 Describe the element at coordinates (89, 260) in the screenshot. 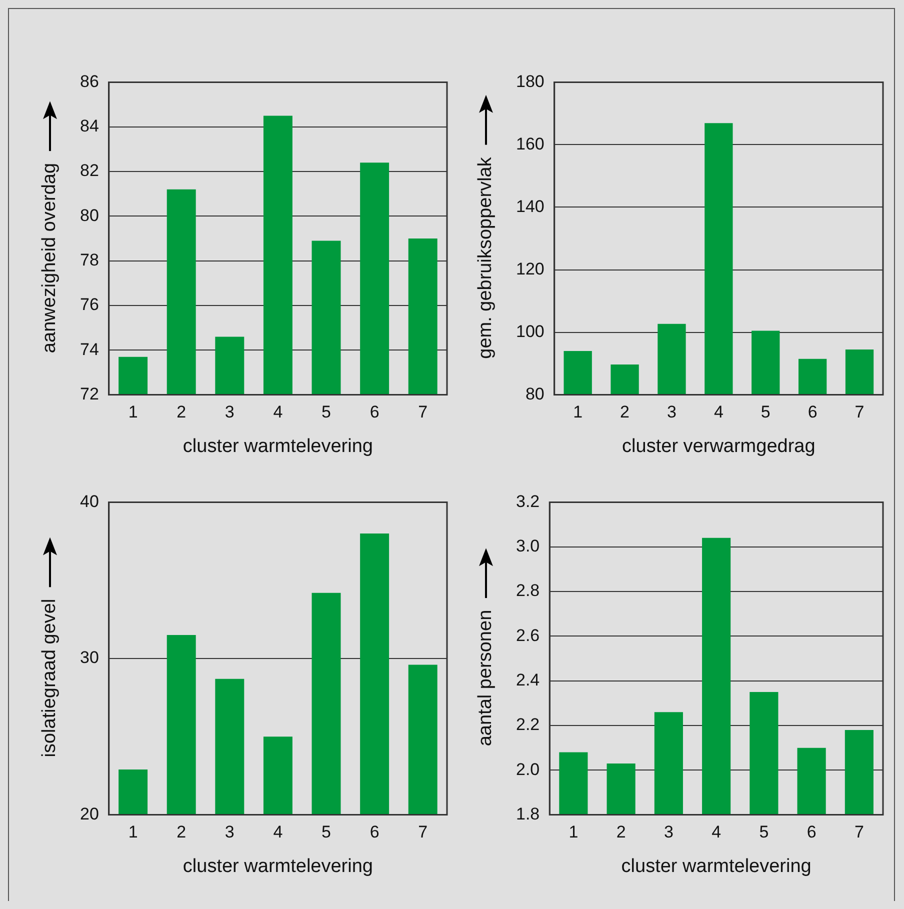

I see `y-tick-label: 78` at that location.